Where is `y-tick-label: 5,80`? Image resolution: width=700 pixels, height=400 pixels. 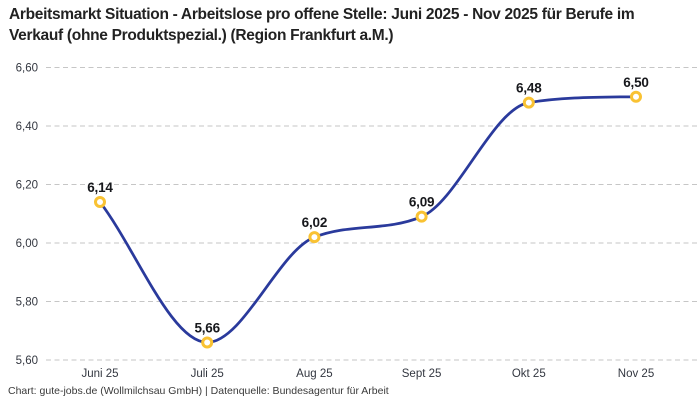
y-tick-label: 5,80 is located at coordinates (27, 303).